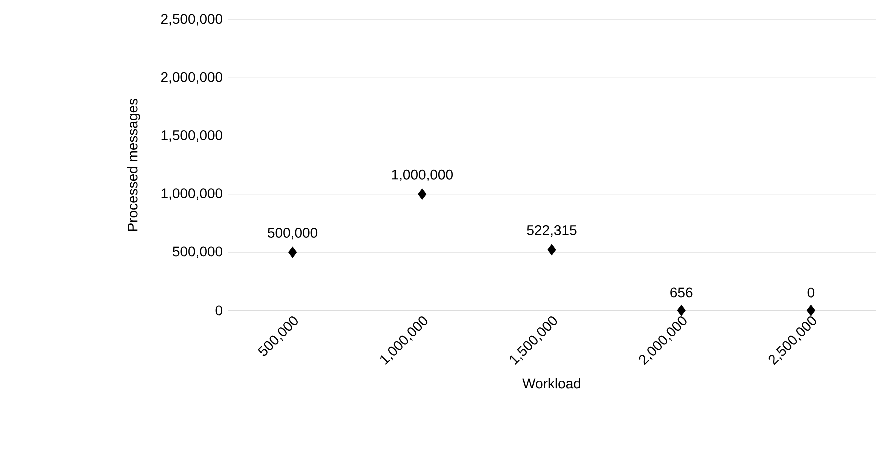  I want to click on data-label: 656, so click(681, 293).